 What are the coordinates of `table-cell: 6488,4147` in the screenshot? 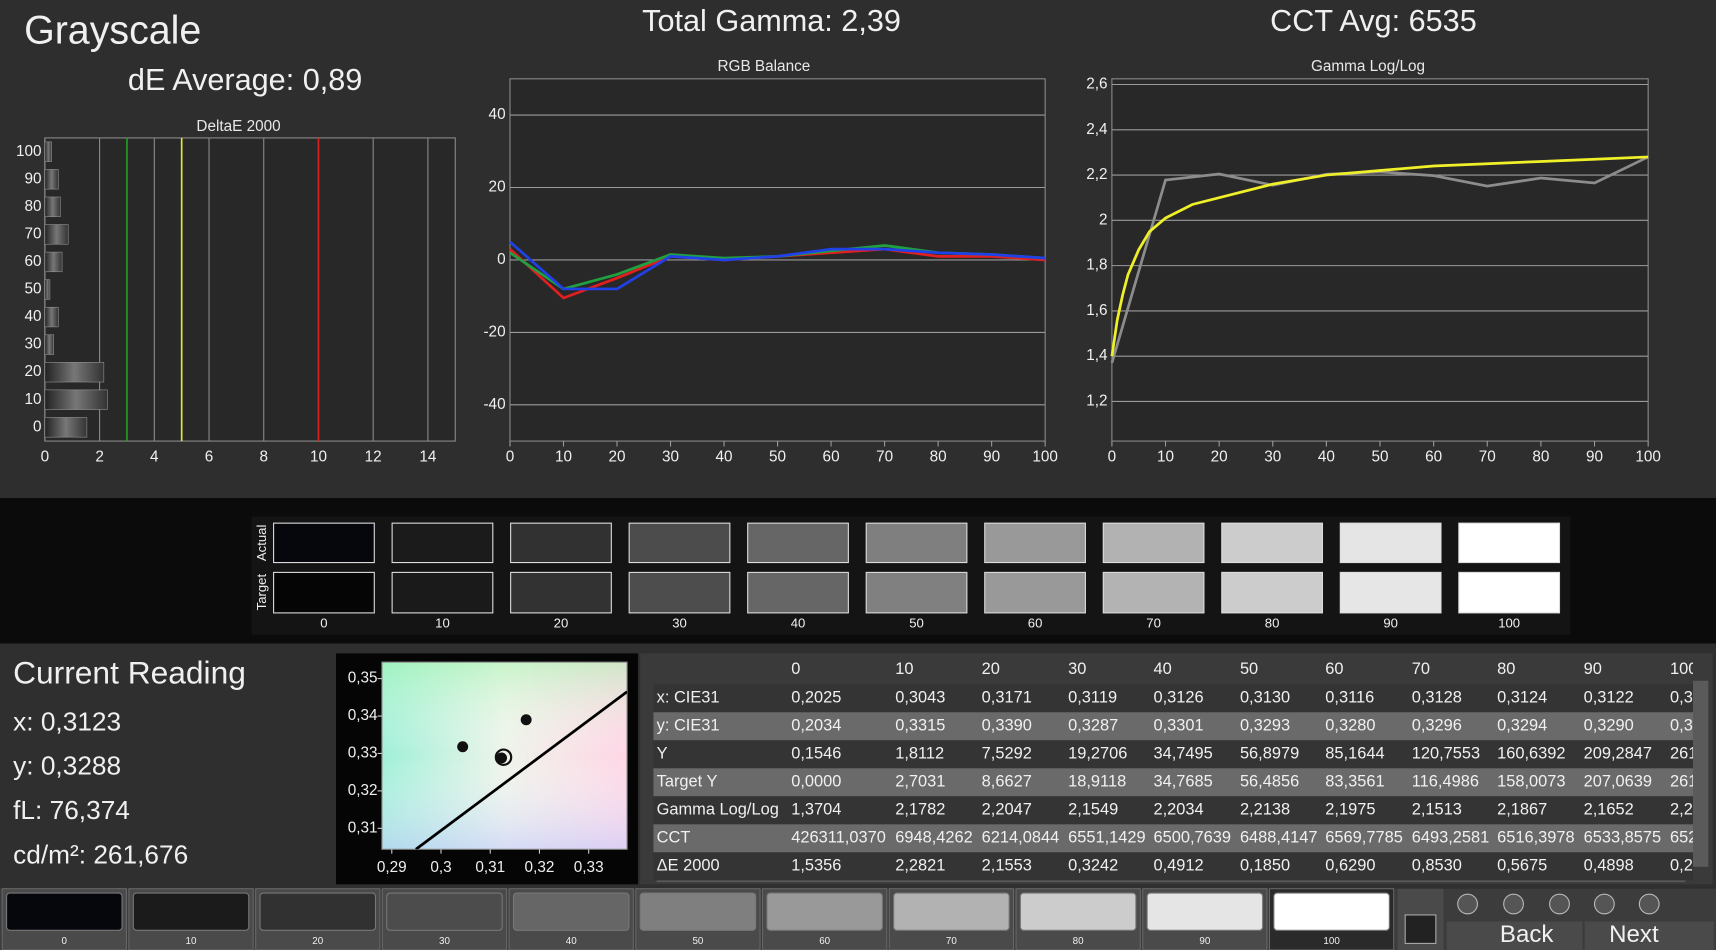 It's located at (1279, 838).